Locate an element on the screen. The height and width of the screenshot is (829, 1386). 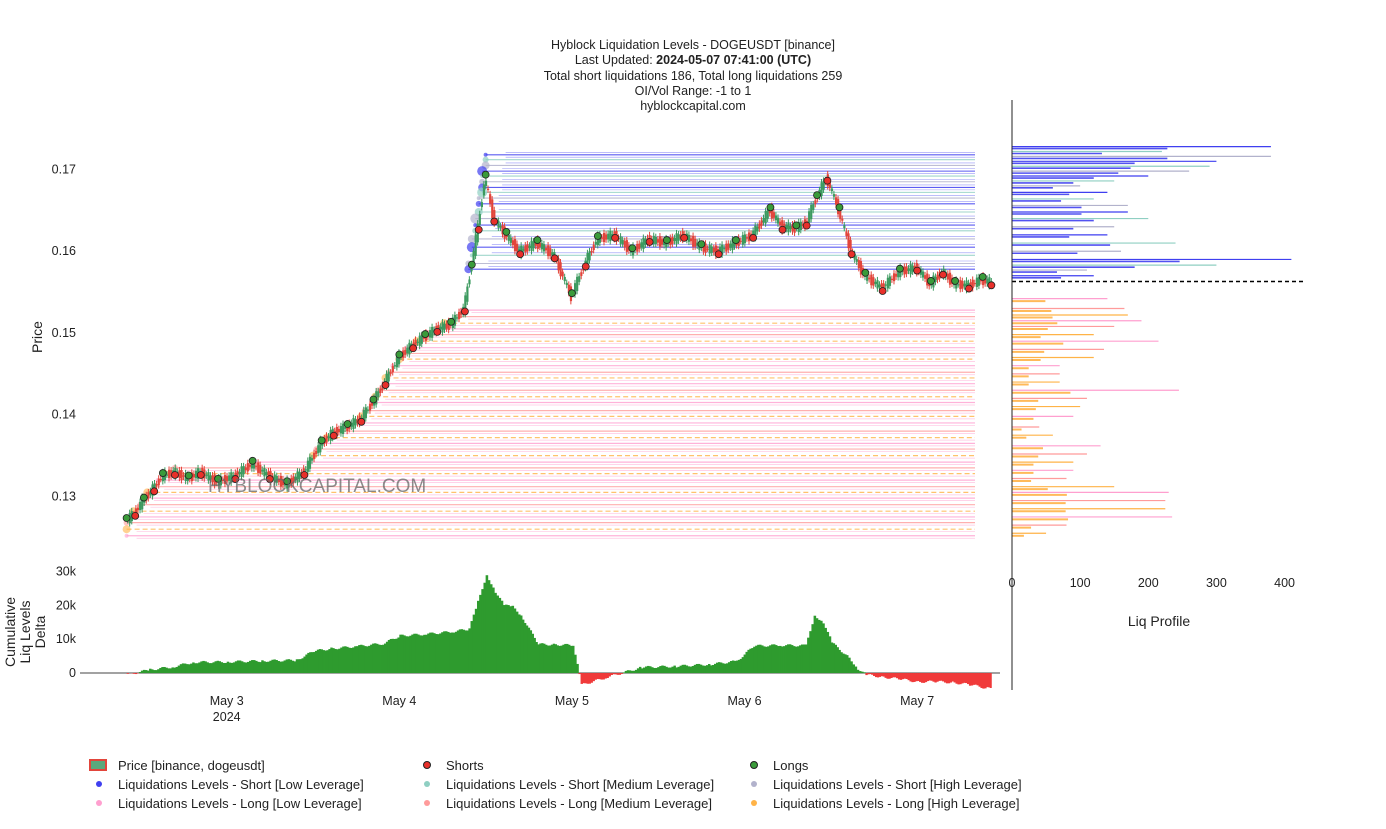
year-tick-label: 2024 is located at coordinates (227, 717).